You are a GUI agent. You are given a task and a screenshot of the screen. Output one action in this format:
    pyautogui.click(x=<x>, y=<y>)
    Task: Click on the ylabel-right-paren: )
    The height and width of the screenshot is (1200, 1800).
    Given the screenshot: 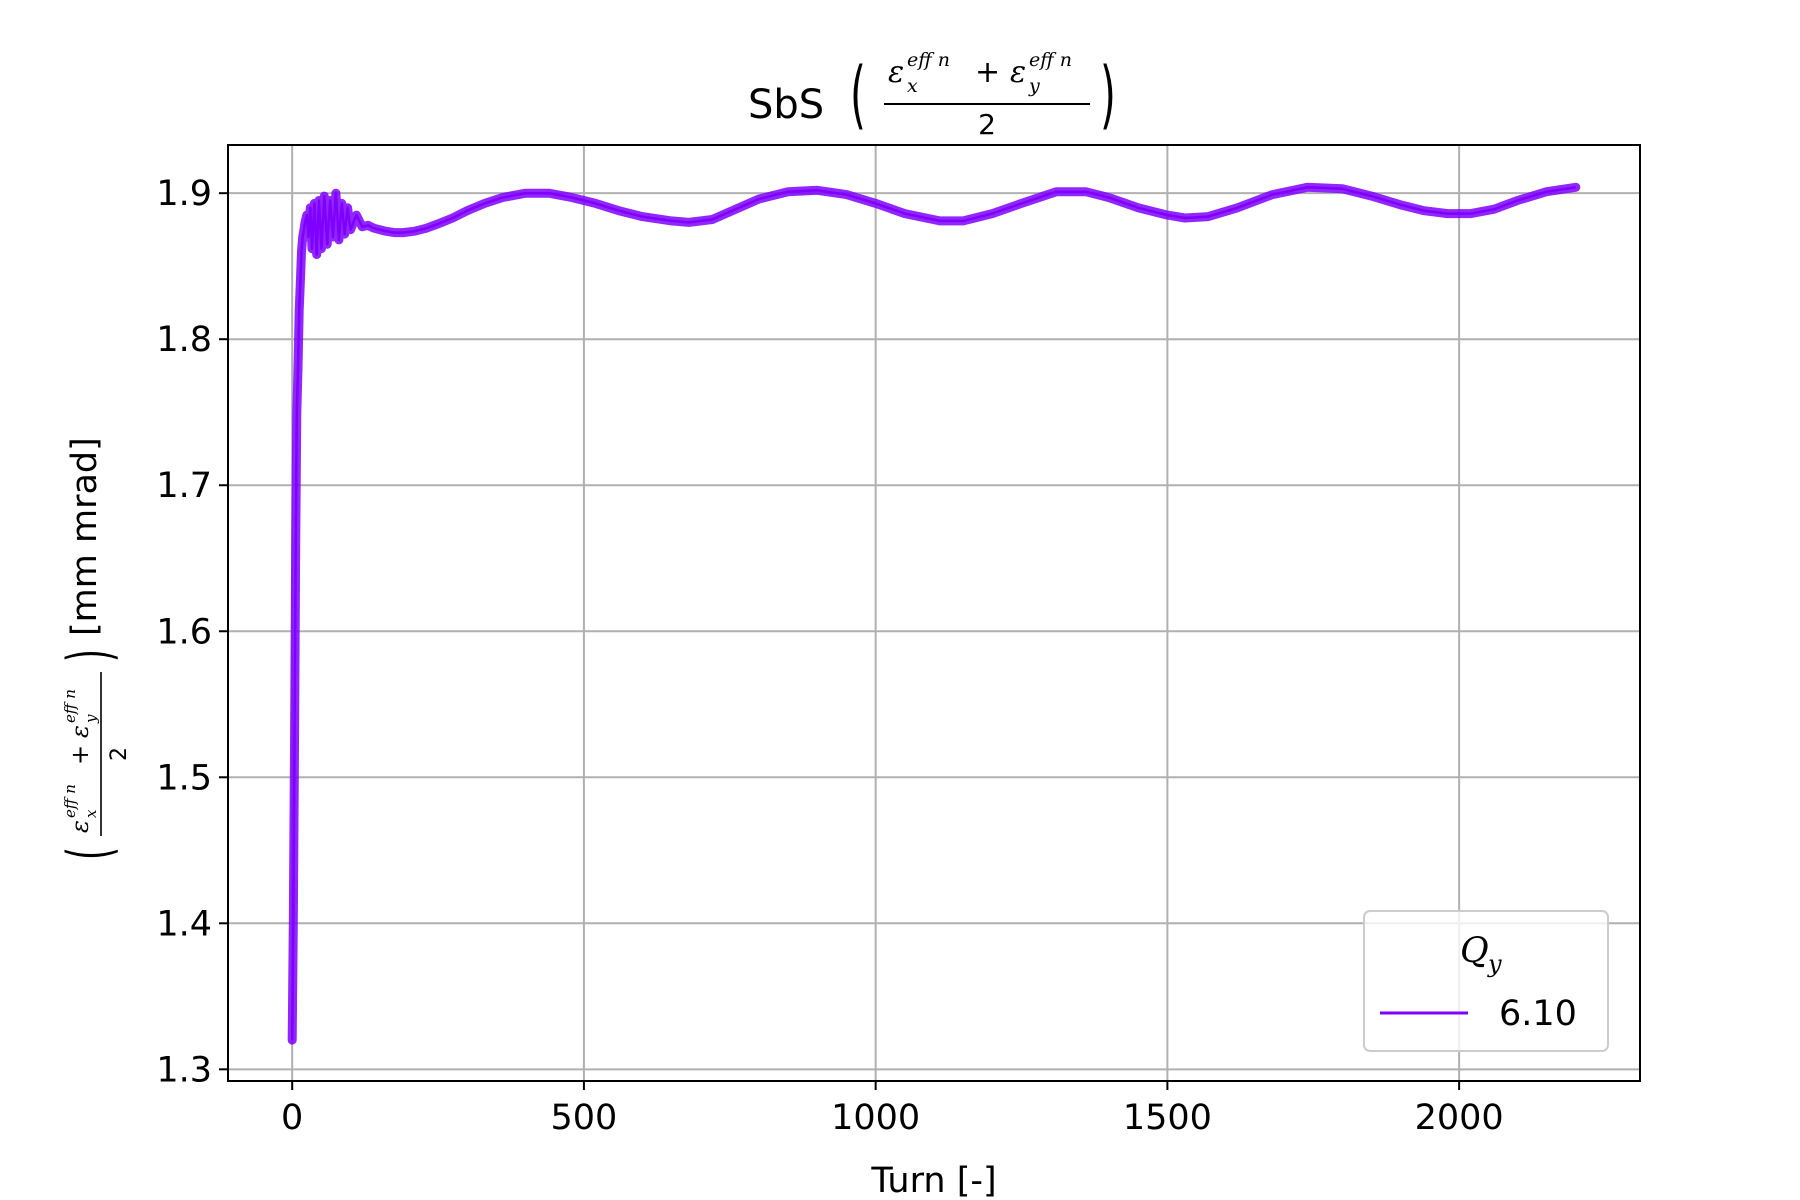 What is the action you would take?
    pyautogui.click(x=89, y=655)
    